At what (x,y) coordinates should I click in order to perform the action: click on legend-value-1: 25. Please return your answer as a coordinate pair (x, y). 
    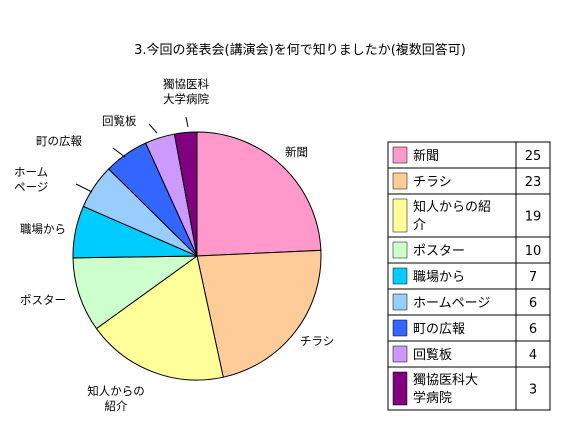
    Looking at the image, I should click on (533, 156).